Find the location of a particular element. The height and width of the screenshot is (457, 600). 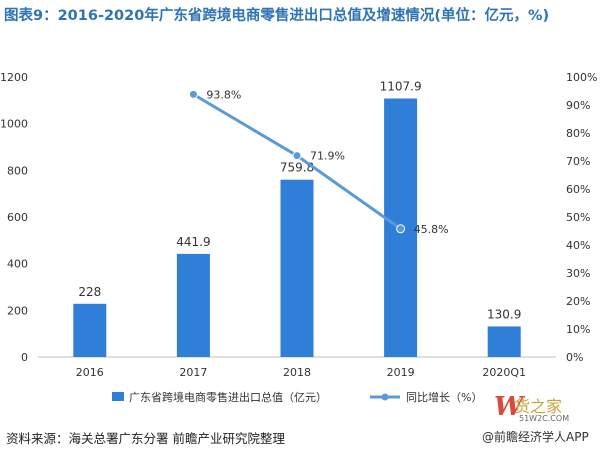

y-left-tick-label: 200 is located at coordinates (17, 310).